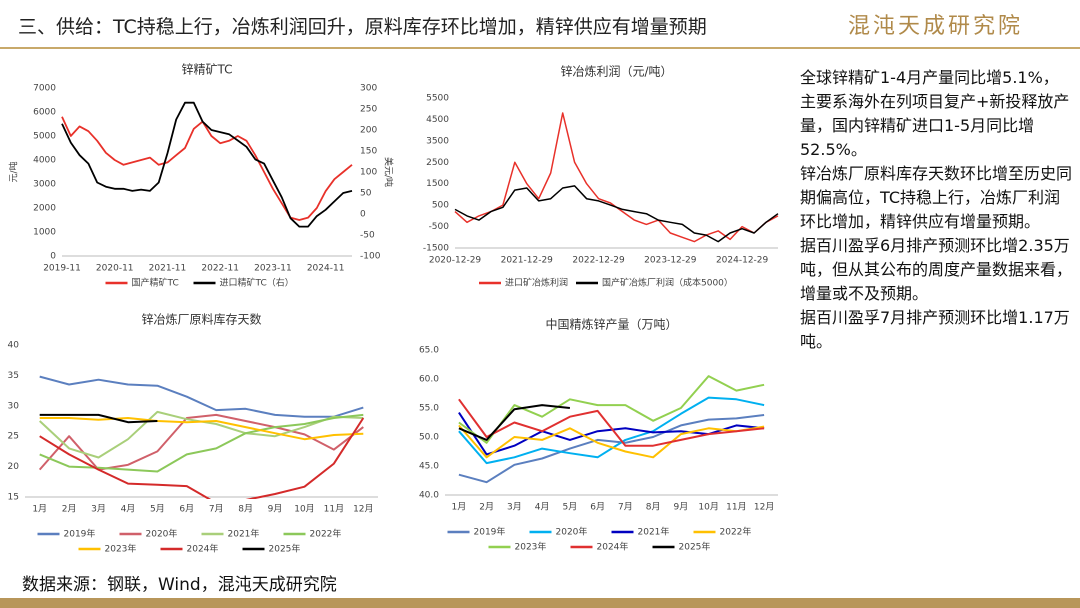  I want to click on legend-label: 进口矿冶炼利润, so click(536, 283).